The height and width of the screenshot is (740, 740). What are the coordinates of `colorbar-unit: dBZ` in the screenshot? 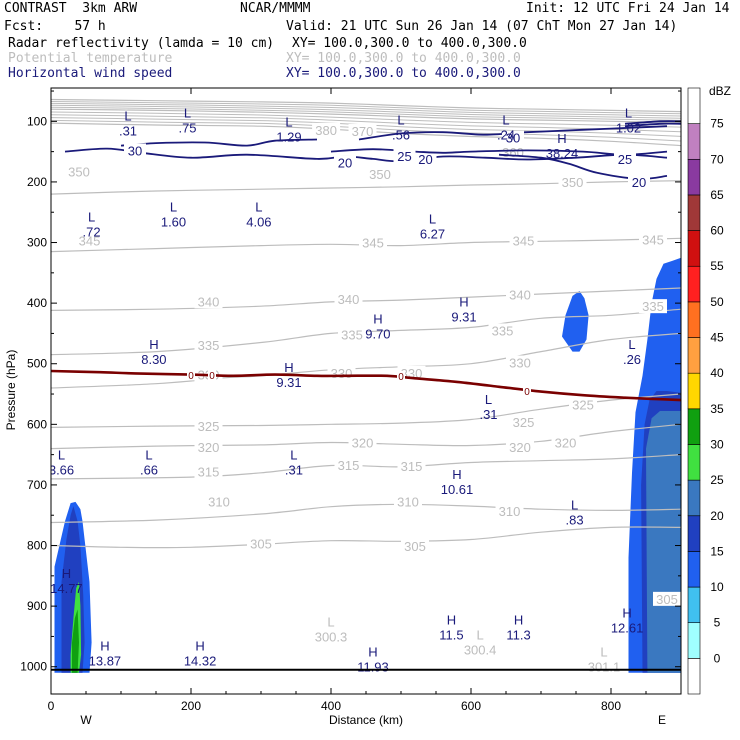 It's located at (720, 91).